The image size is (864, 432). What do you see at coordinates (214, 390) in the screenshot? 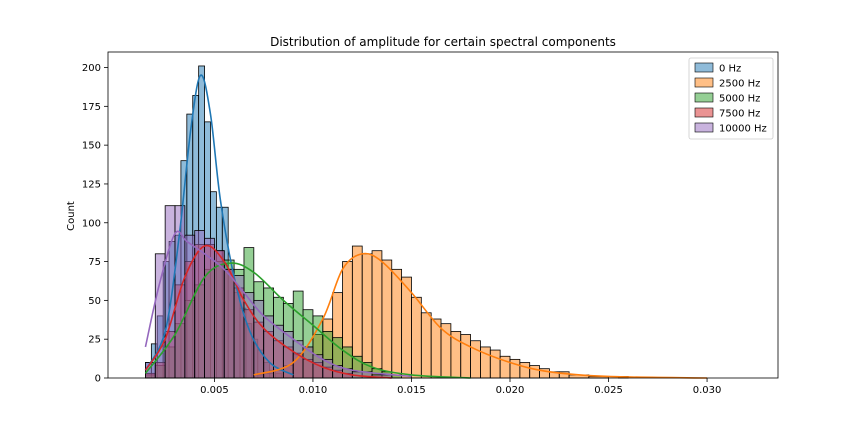
I see `x-tick-label: 0.005` at bounding box center [214, 390].